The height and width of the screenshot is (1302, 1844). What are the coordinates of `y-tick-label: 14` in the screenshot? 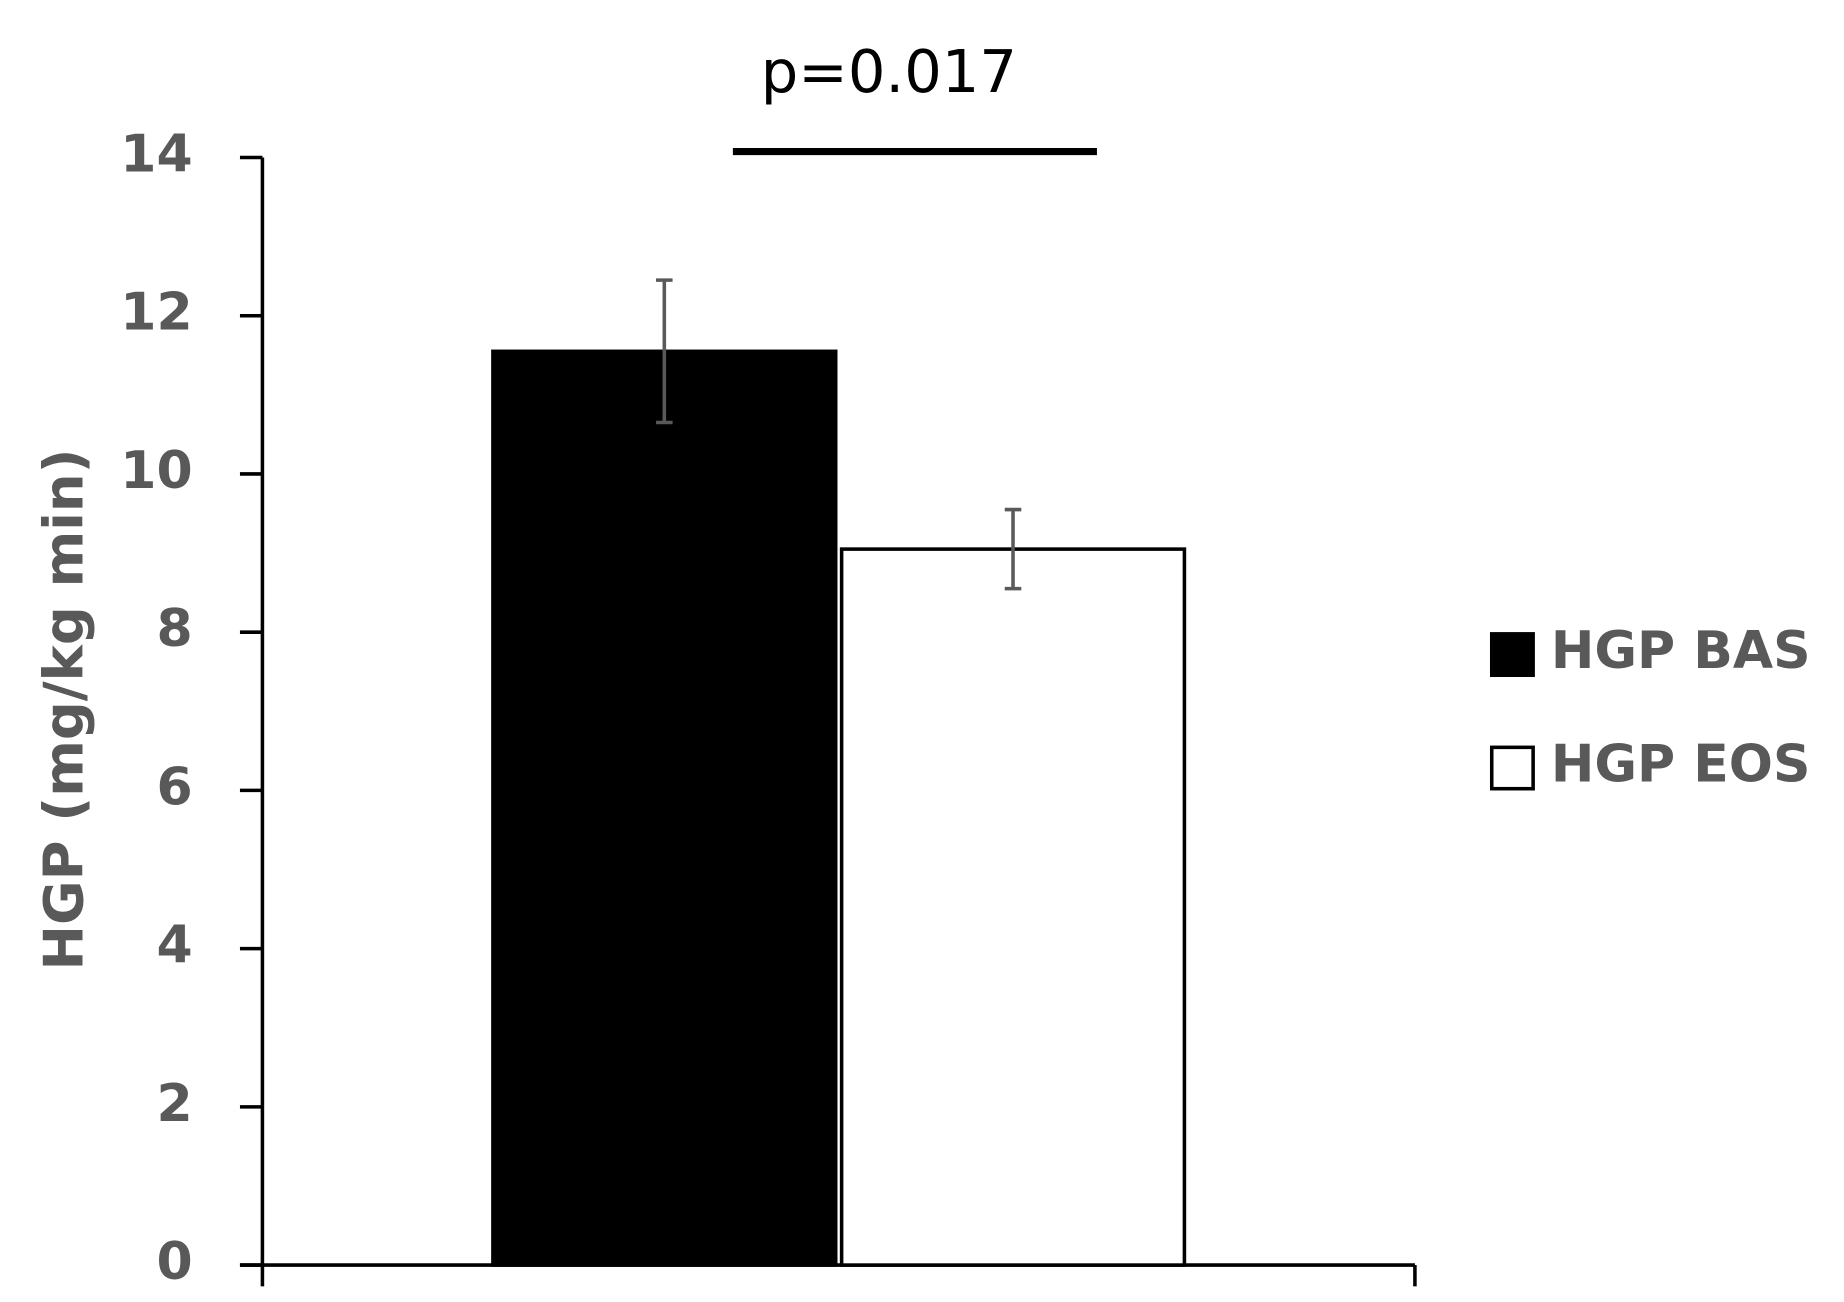 It's located at (156, 154).